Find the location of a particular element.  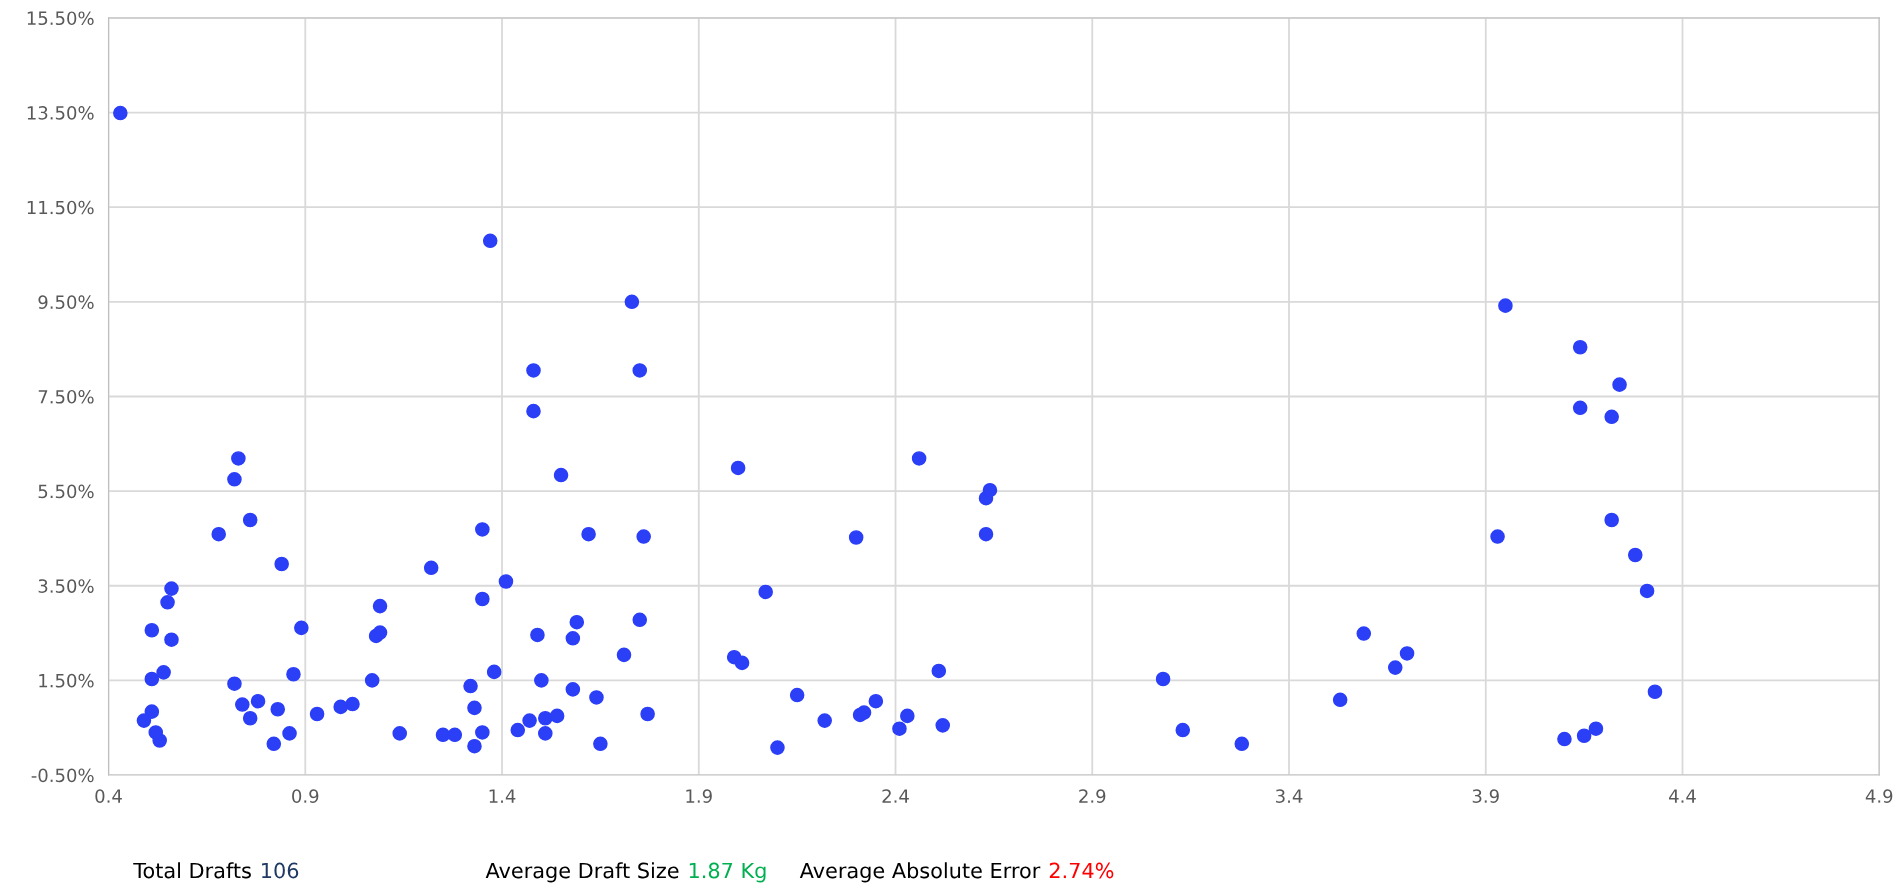

y-tick-label: 11.50% is located at coordinates (60, 207).